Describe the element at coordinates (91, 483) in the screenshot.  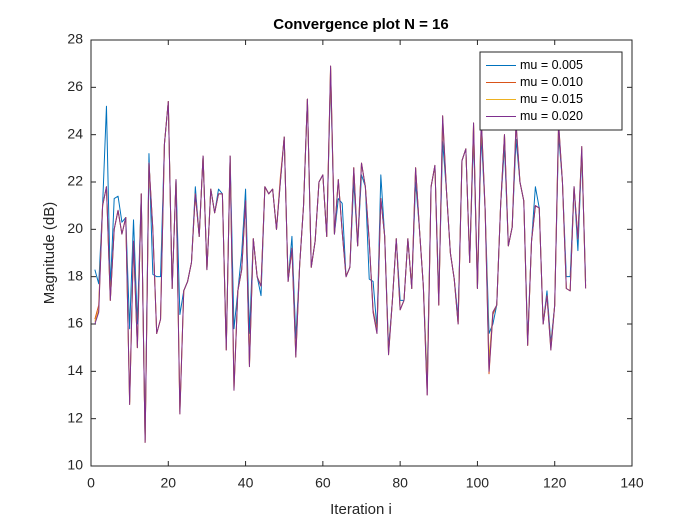
I see `x-tick-label: 0` at that location.